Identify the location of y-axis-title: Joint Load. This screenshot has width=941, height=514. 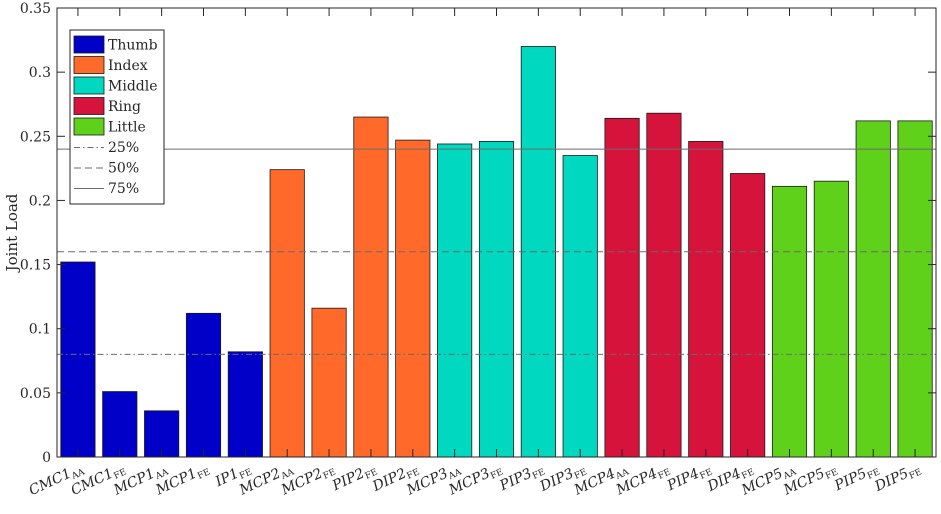
(12, 233).